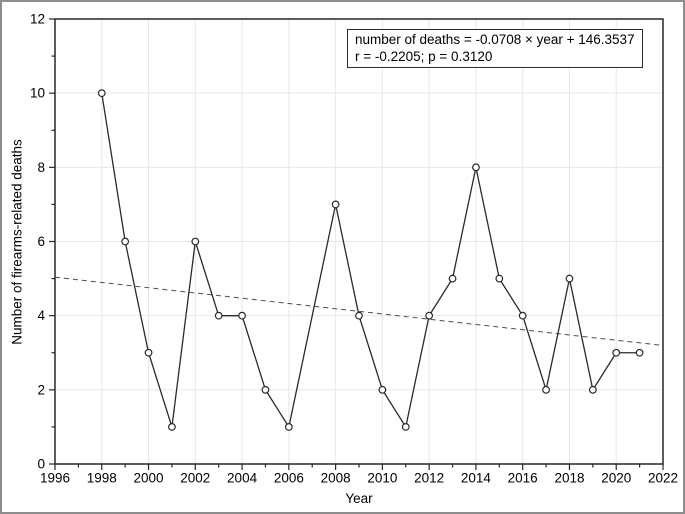 The image size is (685, 514). What do you see at coordinates (523, 478) in the screenshot?
I see `x-tick-label: 2016` at bounding box center [523, 478].